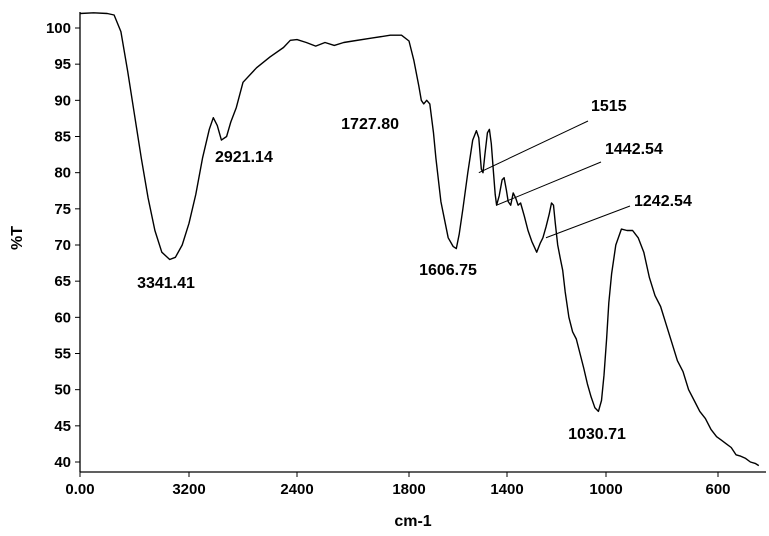 This screenshot has width=769, height=536. What do you see at coordinates (506, 489) in the screenshot?
I see `x-tick-label: 1400` at bounding box center [506, 489].